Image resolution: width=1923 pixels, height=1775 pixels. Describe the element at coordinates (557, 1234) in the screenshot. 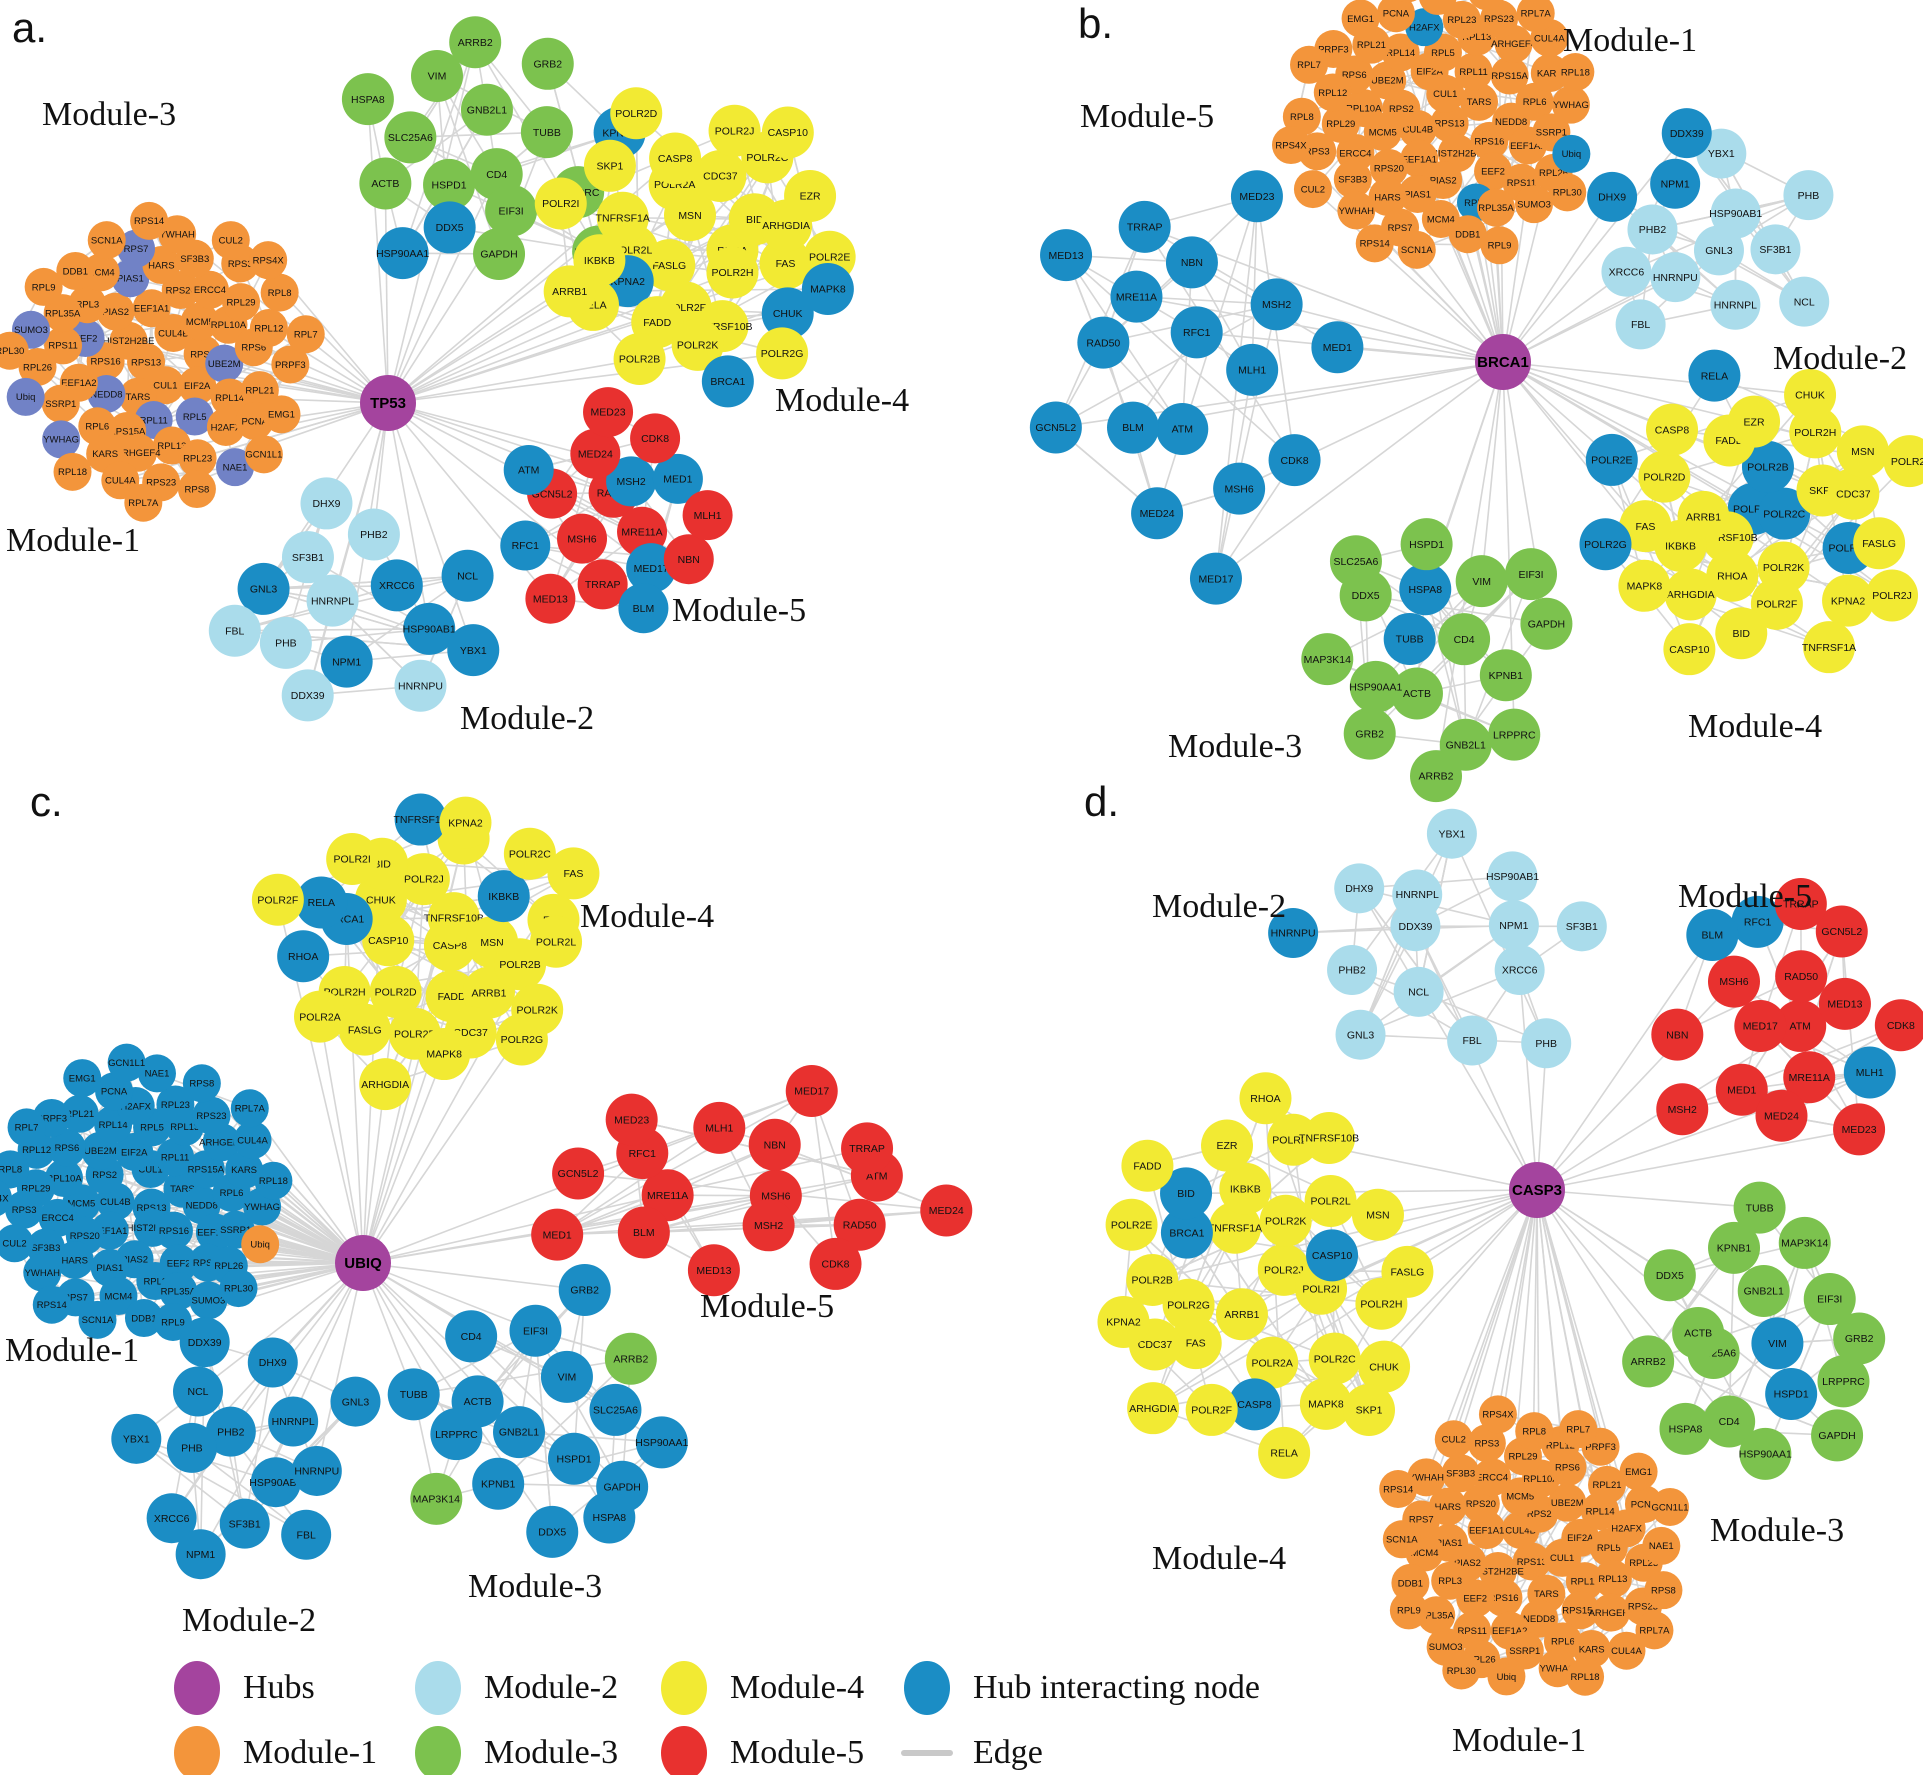

I see `gene-node: MED1` at that location.